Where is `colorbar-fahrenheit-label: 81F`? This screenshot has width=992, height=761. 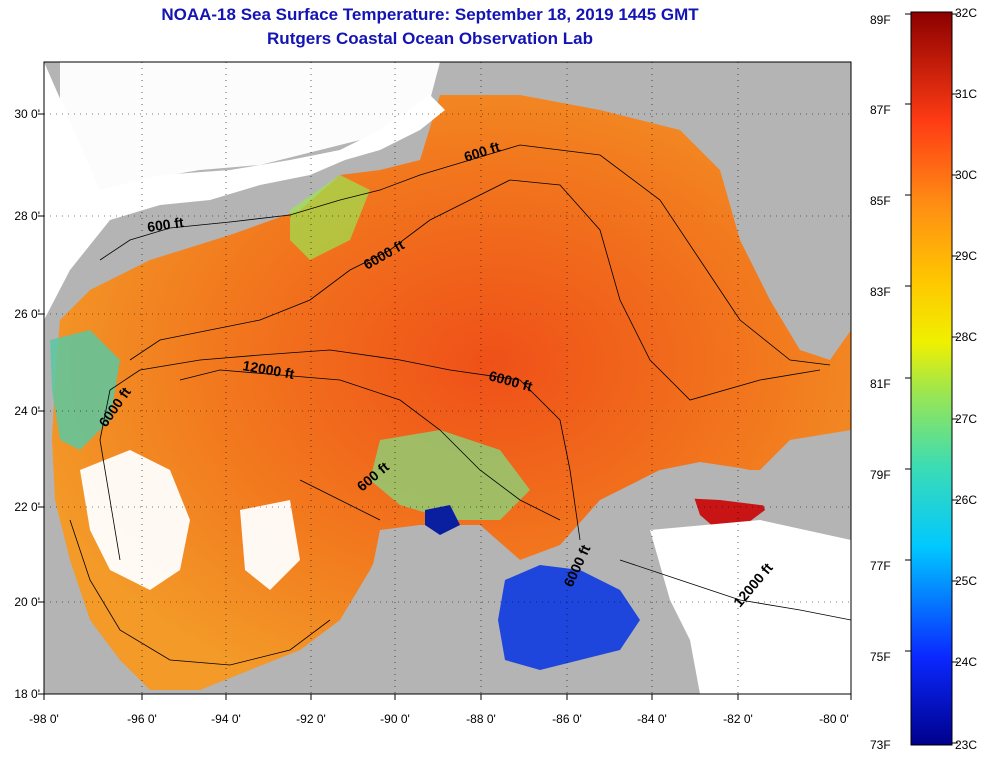
colorbar-fahrenheit-label: 81F is located at coordinates (880, 384).